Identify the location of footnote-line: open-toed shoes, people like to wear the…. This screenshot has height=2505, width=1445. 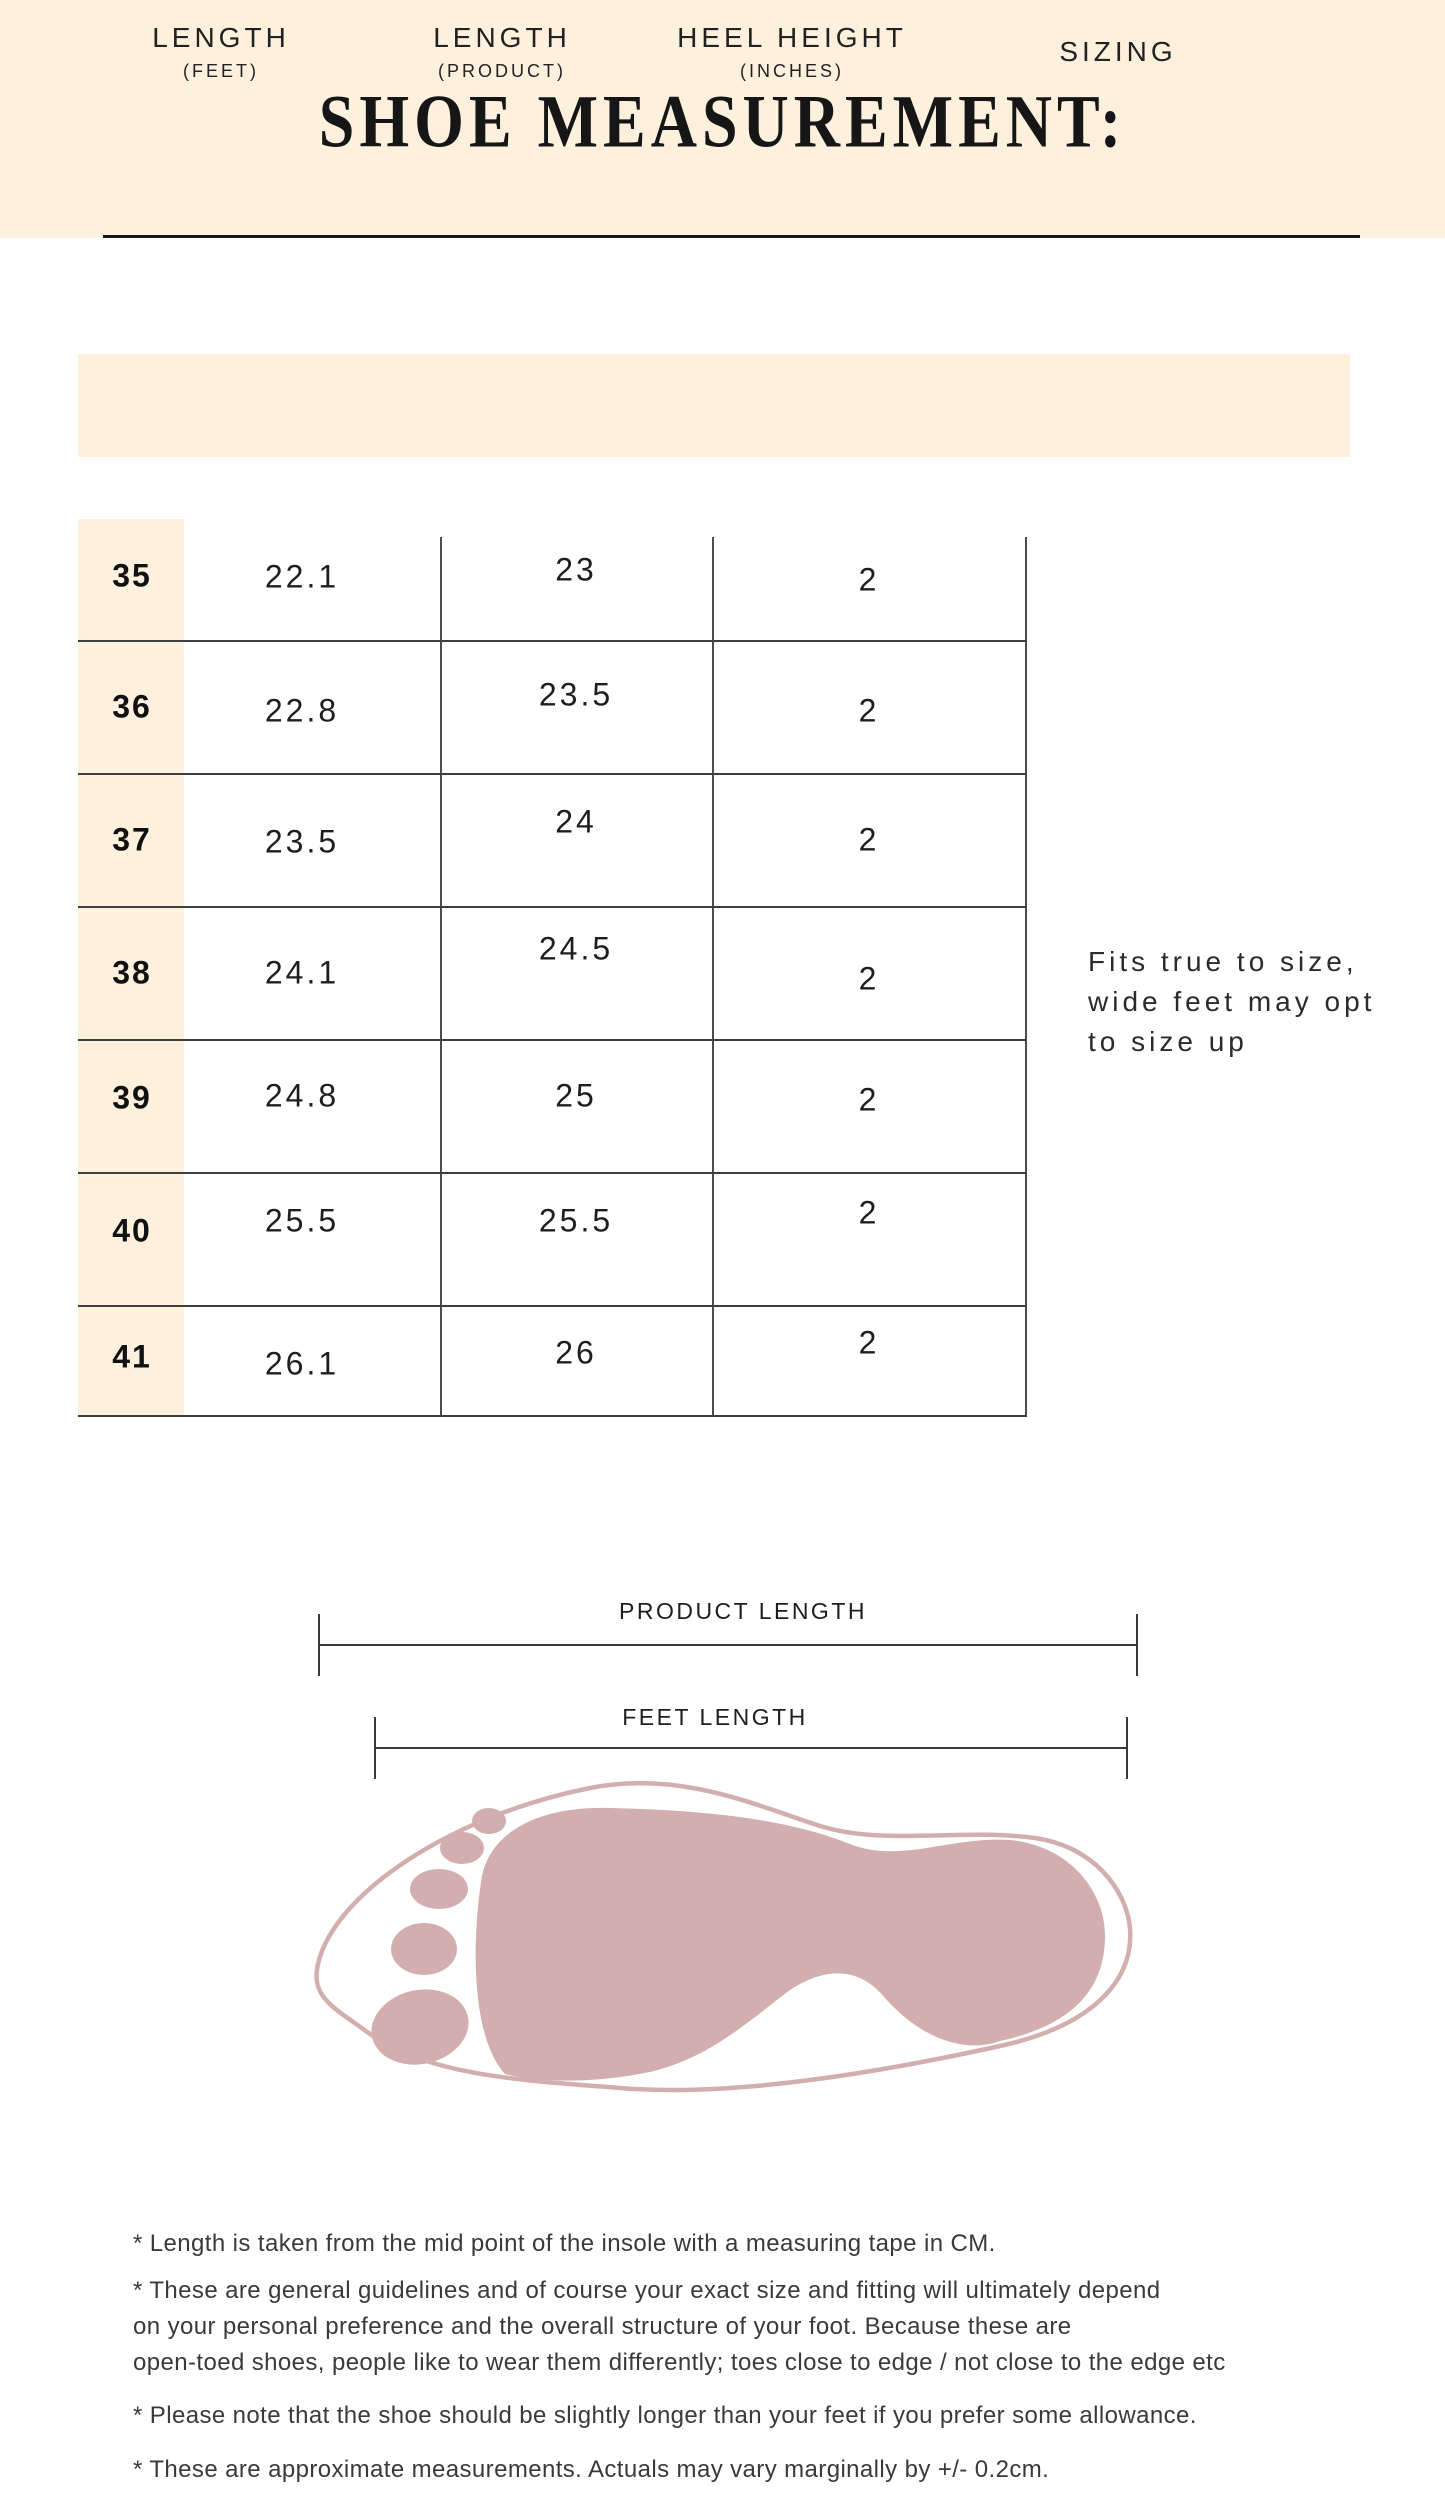
(679, 2362).